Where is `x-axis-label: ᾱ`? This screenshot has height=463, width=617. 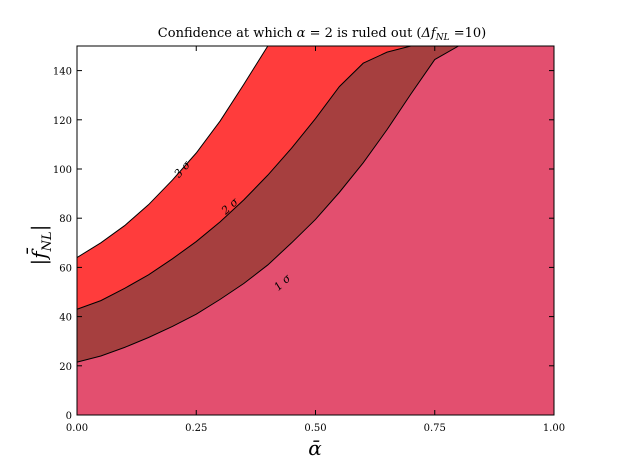
x-axis-label: ᾱ is located at coordinates (315, 448).